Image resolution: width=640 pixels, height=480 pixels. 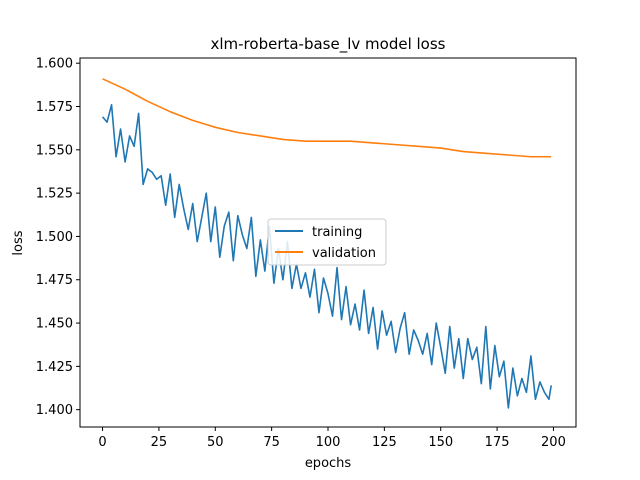 What do you see at coordinates (54, 237) in the screenshot?
I see `y-tick-label: 1.500` at bounding box center [54, 237].